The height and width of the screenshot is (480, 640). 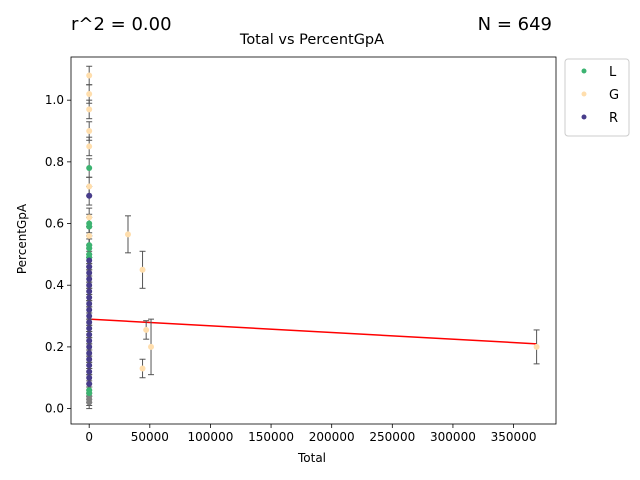 I want to click on x-tick-label: 250000, so click(x=392, y=437).